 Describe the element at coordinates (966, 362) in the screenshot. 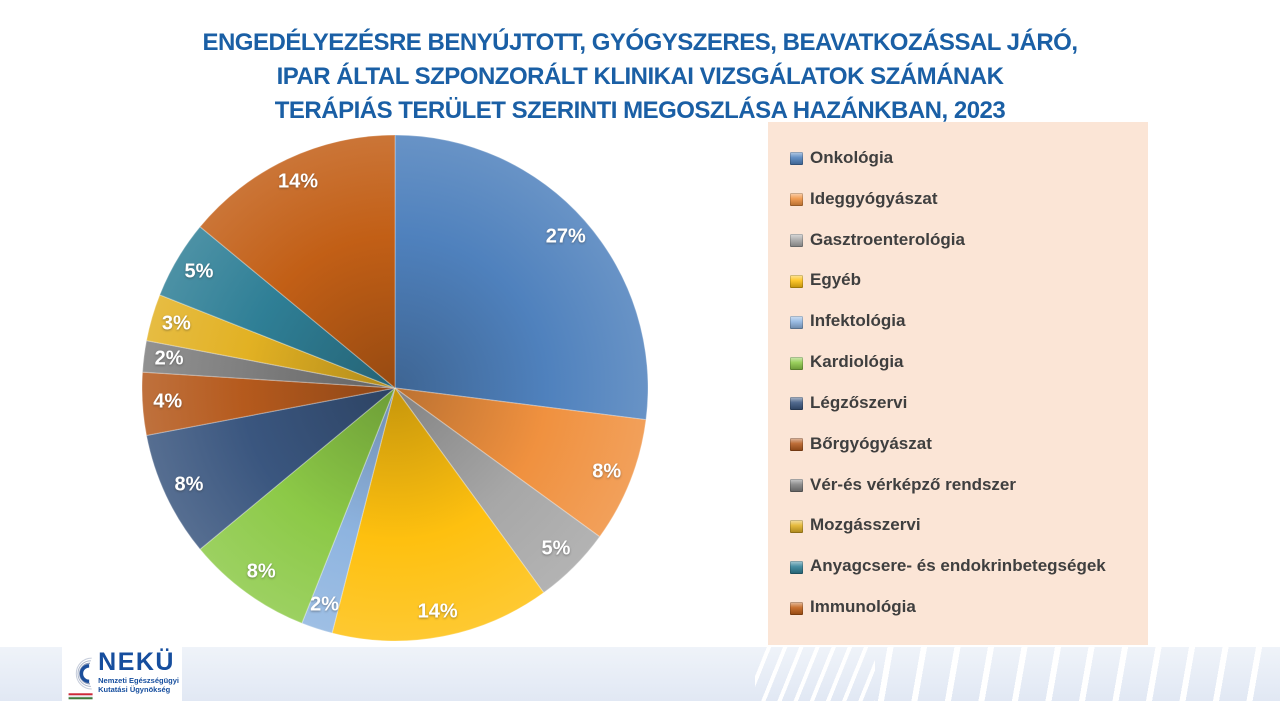

I see `legend-item: Kardiológia` at that location.